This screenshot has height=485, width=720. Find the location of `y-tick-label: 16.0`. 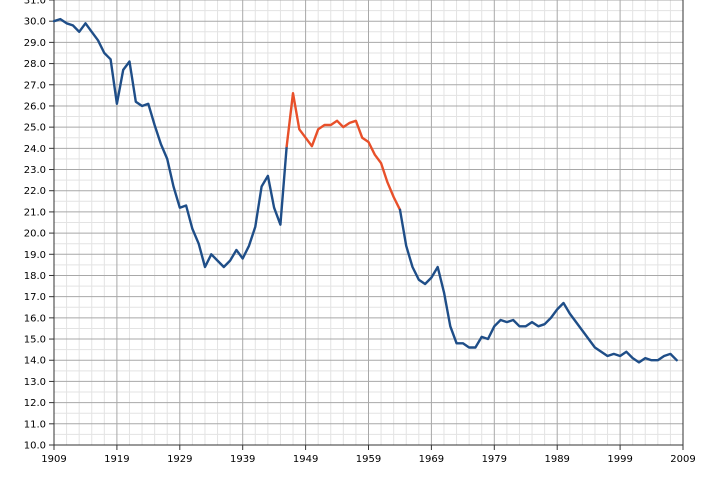

y-tick-label: 16.0 is located at coordinates (35, 318).